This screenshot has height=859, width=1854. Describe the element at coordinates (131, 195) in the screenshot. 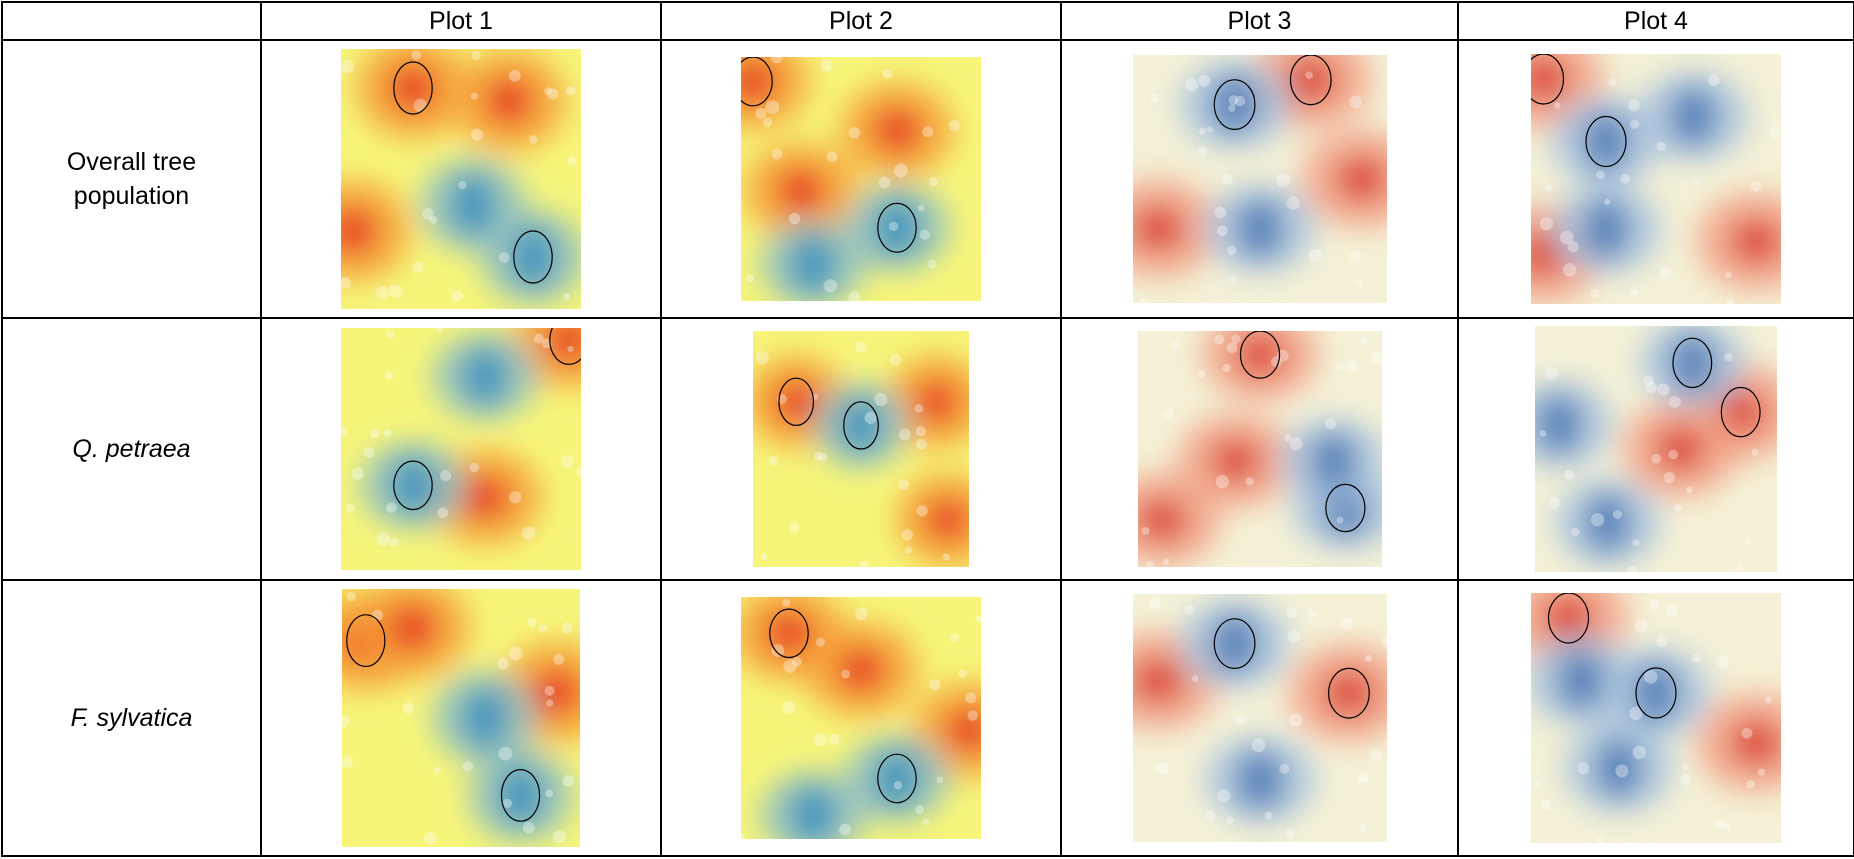

I see `row-label-line: population` at that location.